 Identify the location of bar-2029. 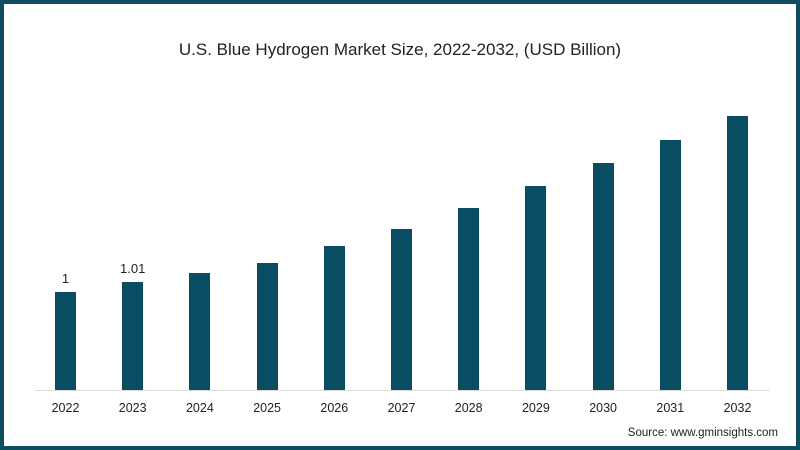
(536, 288).